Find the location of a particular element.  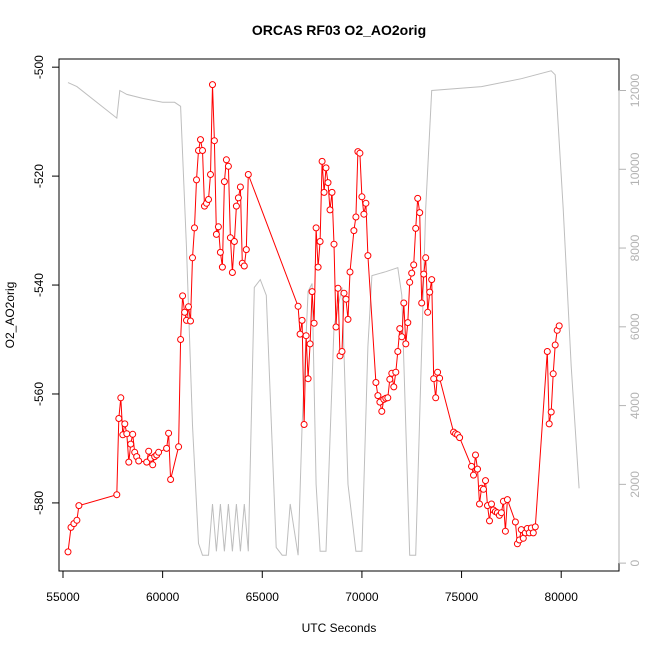

x-tick-label: 60000 is located at coordinates (163, 597).